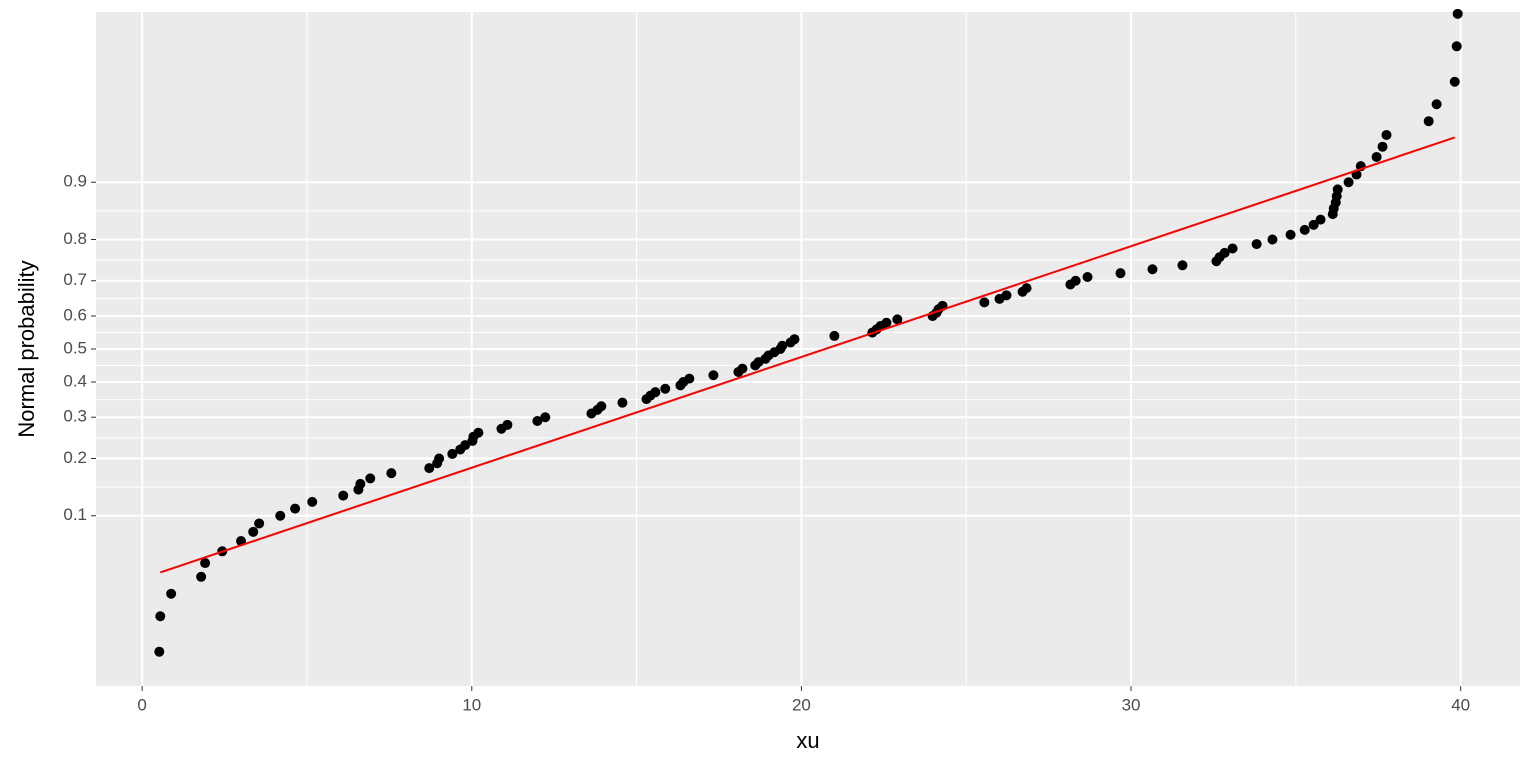 The image size is (1536, 768). Describe the element at coordinates (75, 457) in the screenshot. I see `y-tick-label: 0.2` at that location.